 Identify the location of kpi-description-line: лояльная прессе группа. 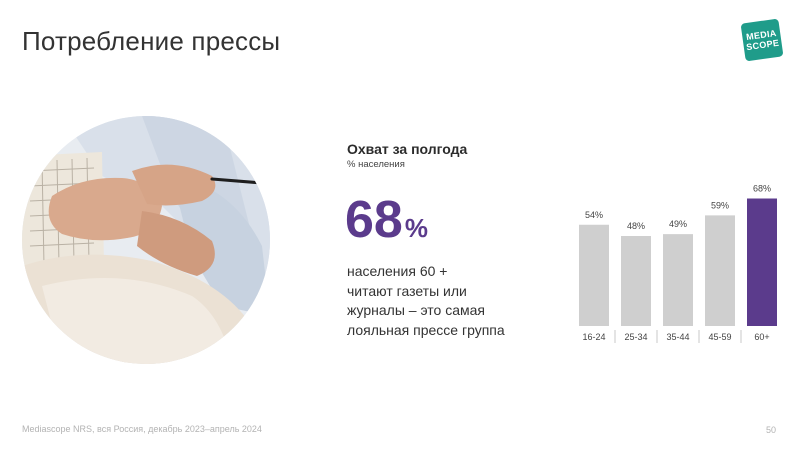
(426, 329).